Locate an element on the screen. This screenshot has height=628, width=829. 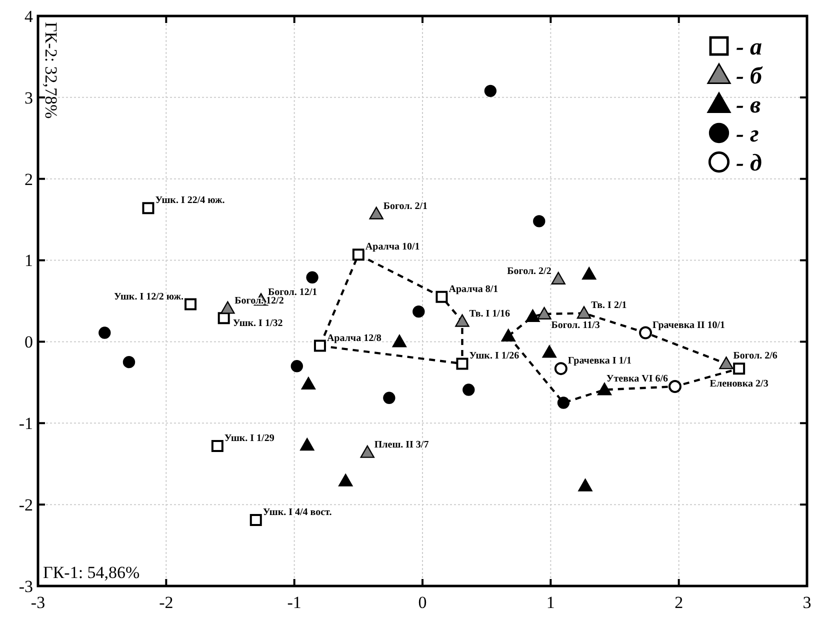
annotation: Ушк. I 4/4 вост. is located at coordinates (297, 512).